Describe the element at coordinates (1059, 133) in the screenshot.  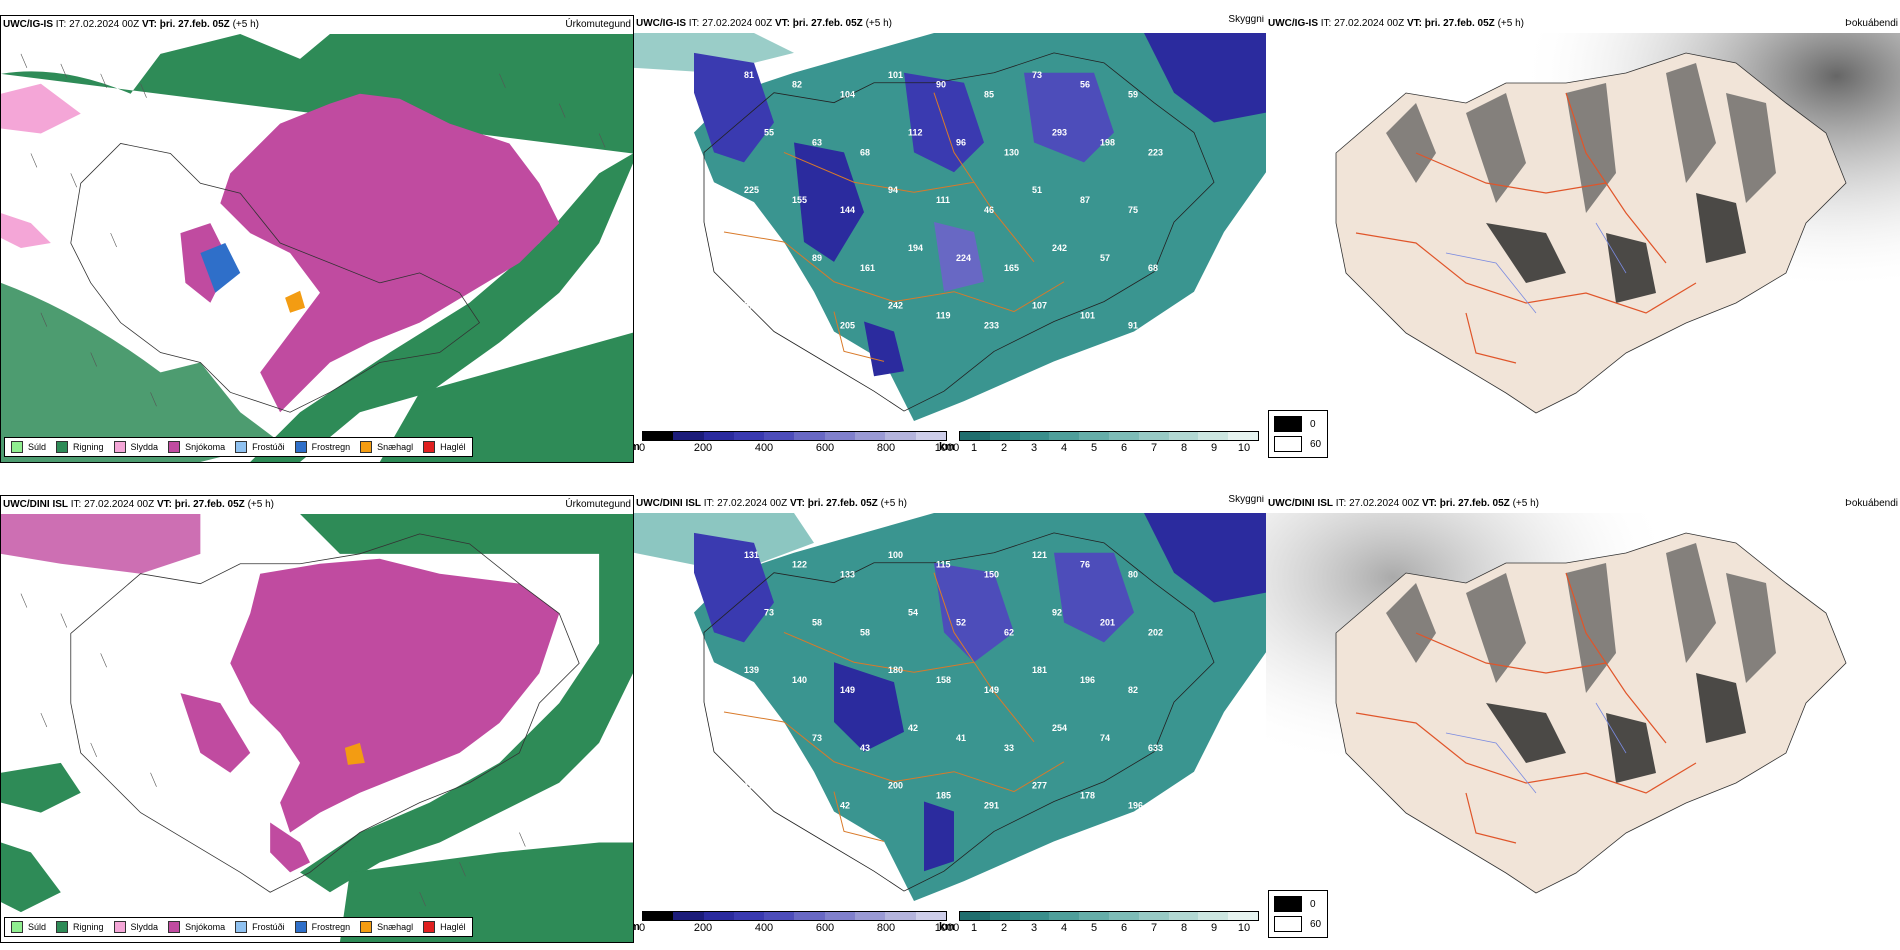
I see `visibility-value: 293` at that location.